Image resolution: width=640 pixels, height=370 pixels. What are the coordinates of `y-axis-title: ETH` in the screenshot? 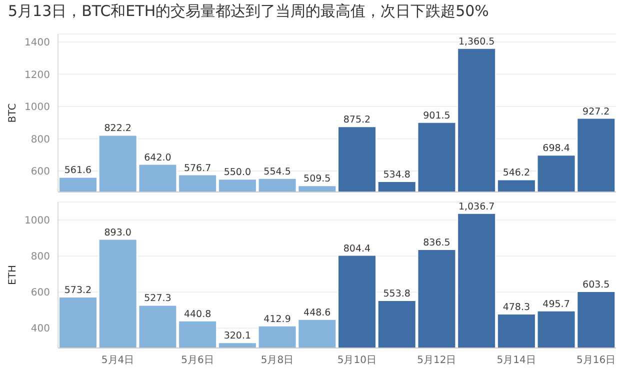 It's located at (13, 275).